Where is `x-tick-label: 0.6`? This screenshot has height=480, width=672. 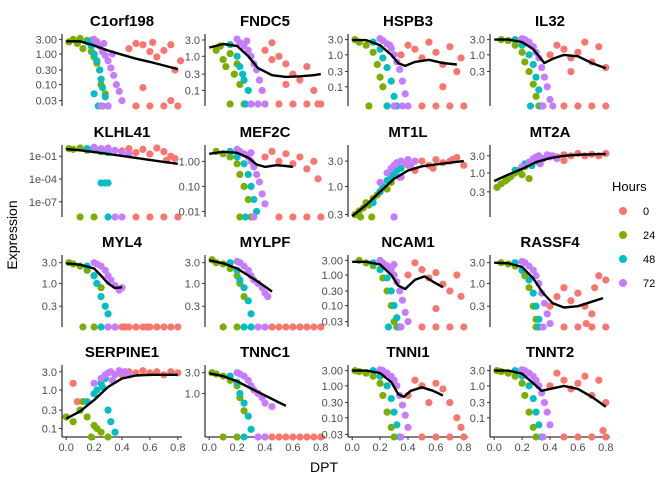 x-tick-label: 0.6 is located at coordinates (149, 448).